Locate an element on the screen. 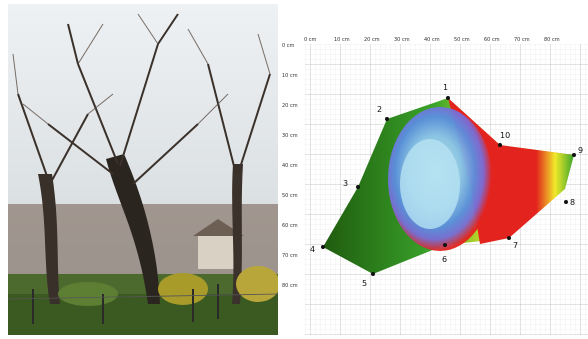  sensor-label: 8 is located at coordinates (573, 202).